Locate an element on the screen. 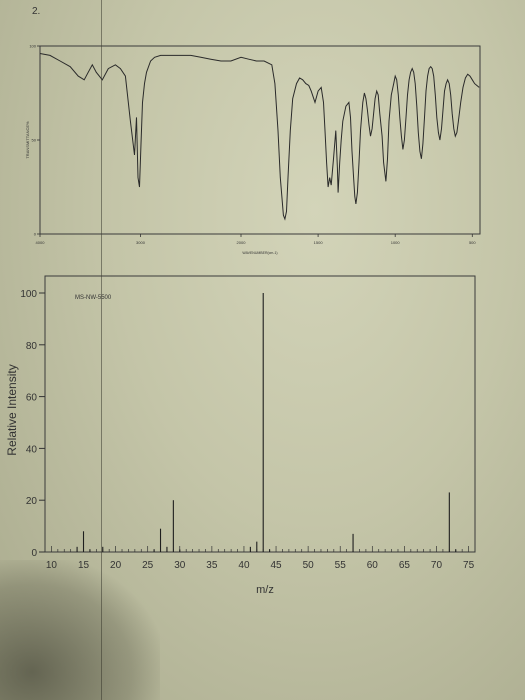 This screenshot has width=525, height=700. ms-y-tick-label: 0 is located at coordinates (34, 553).